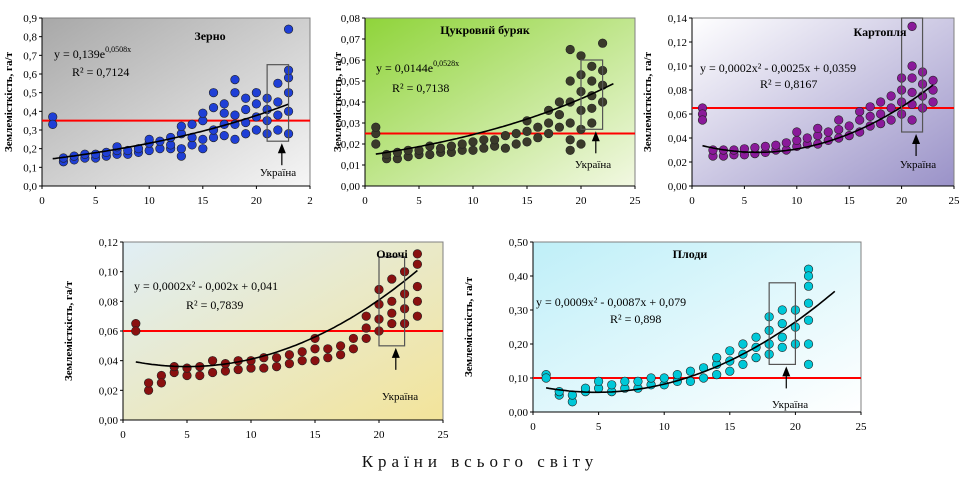  Describe the element at coordinates (786, 371) in the screenshot. I see `arrow-head-icon` at that location.